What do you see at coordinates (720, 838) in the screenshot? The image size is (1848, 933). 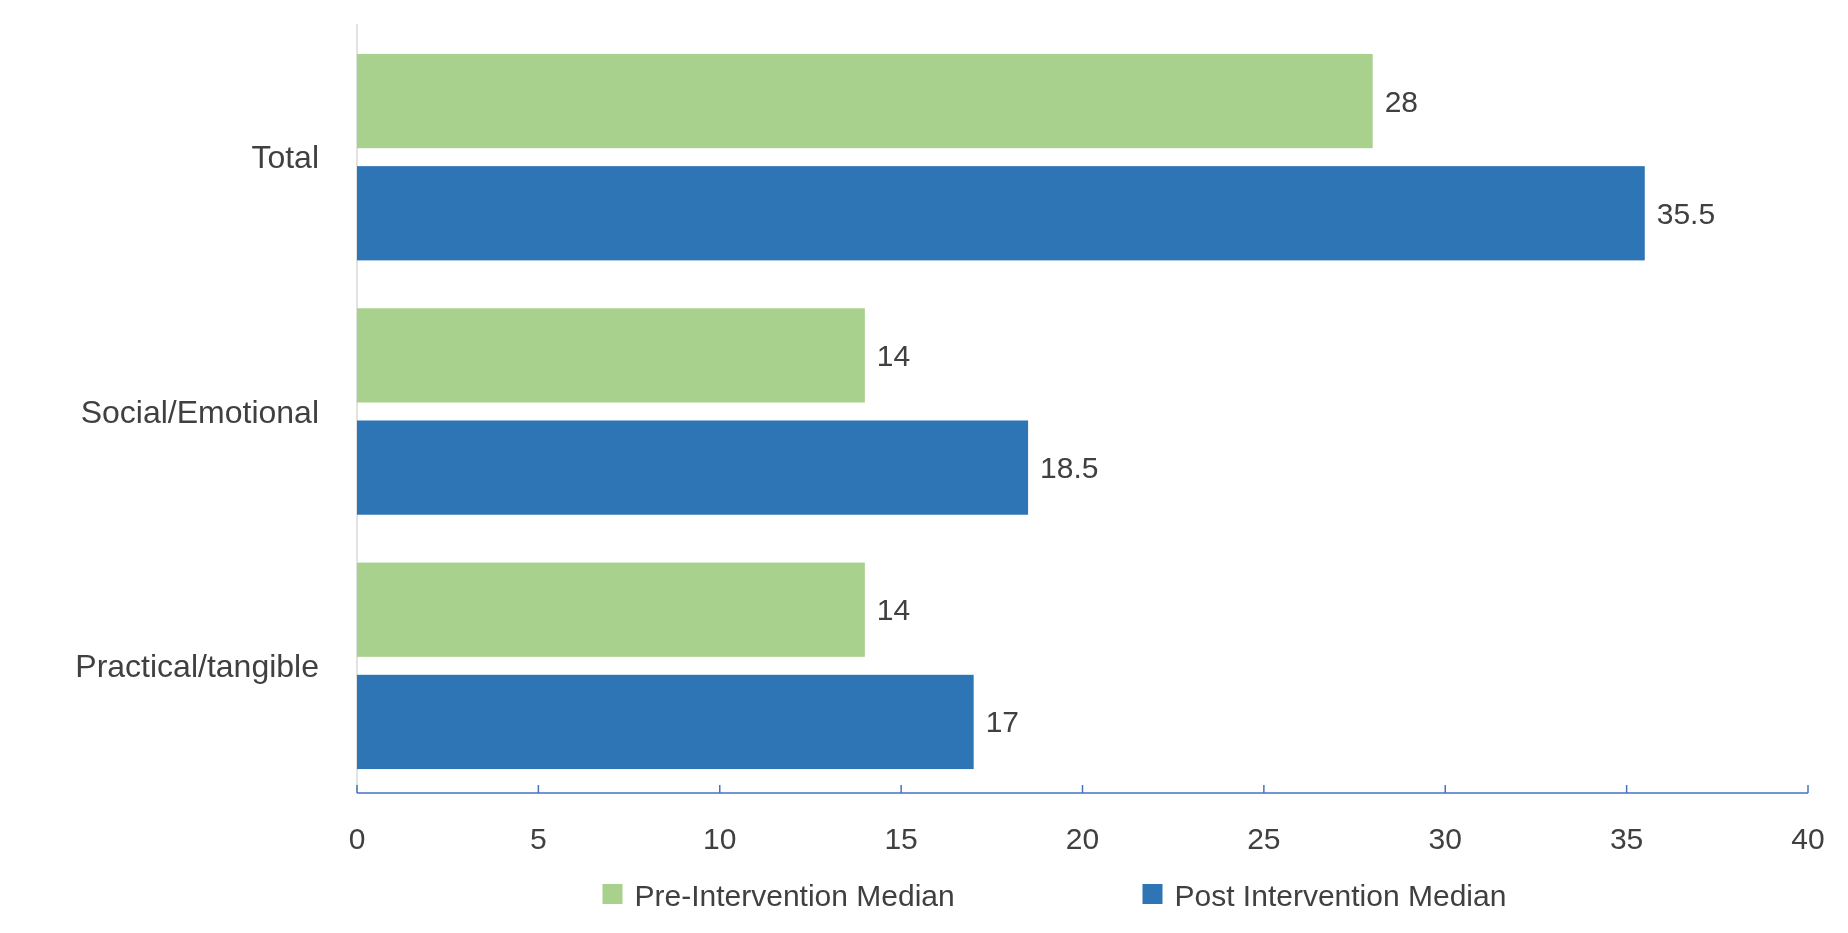 I see `x-tick-label: 10` at bounding box center [720, 838].